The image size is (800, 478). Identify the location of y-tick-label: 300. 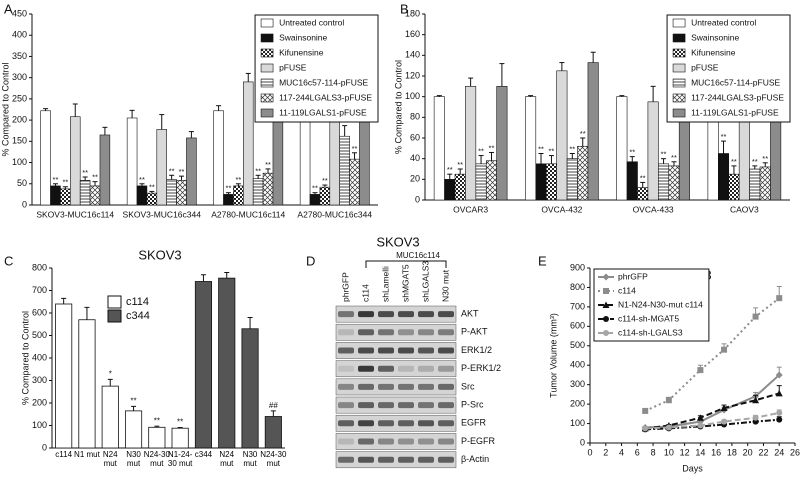
(577, 384).